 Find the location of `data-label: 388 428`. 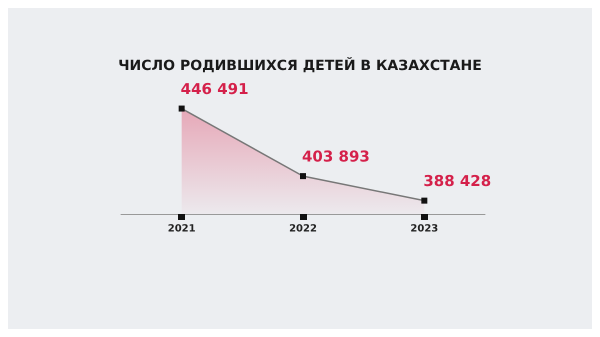

data-label: 388 428 is located at coordinates (457, 181).